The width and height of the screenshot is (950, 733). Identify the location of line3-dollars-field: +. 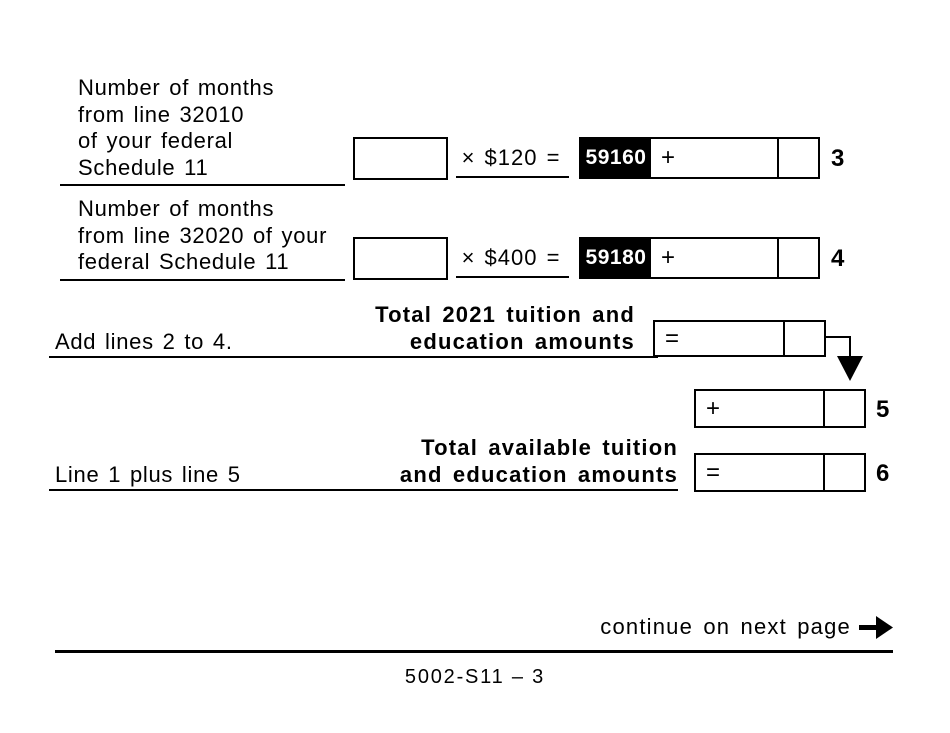
(715, 158).